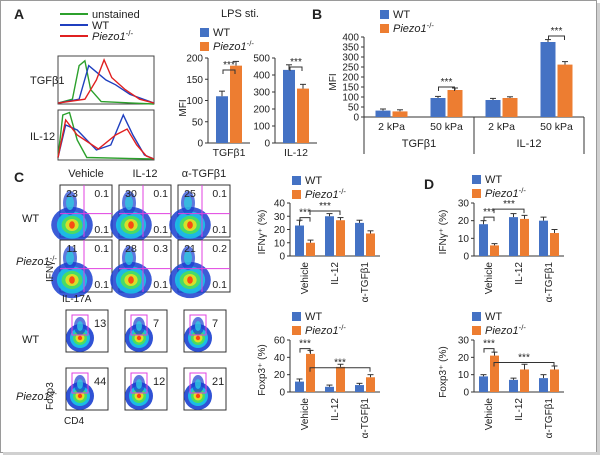 This screenshot has height=456, width=600. What do you see at coordinates (296, 330) in the screenshot?
I see `panel-c-legend-foxp3-swatch-ko` at bounding box center [296, 330].